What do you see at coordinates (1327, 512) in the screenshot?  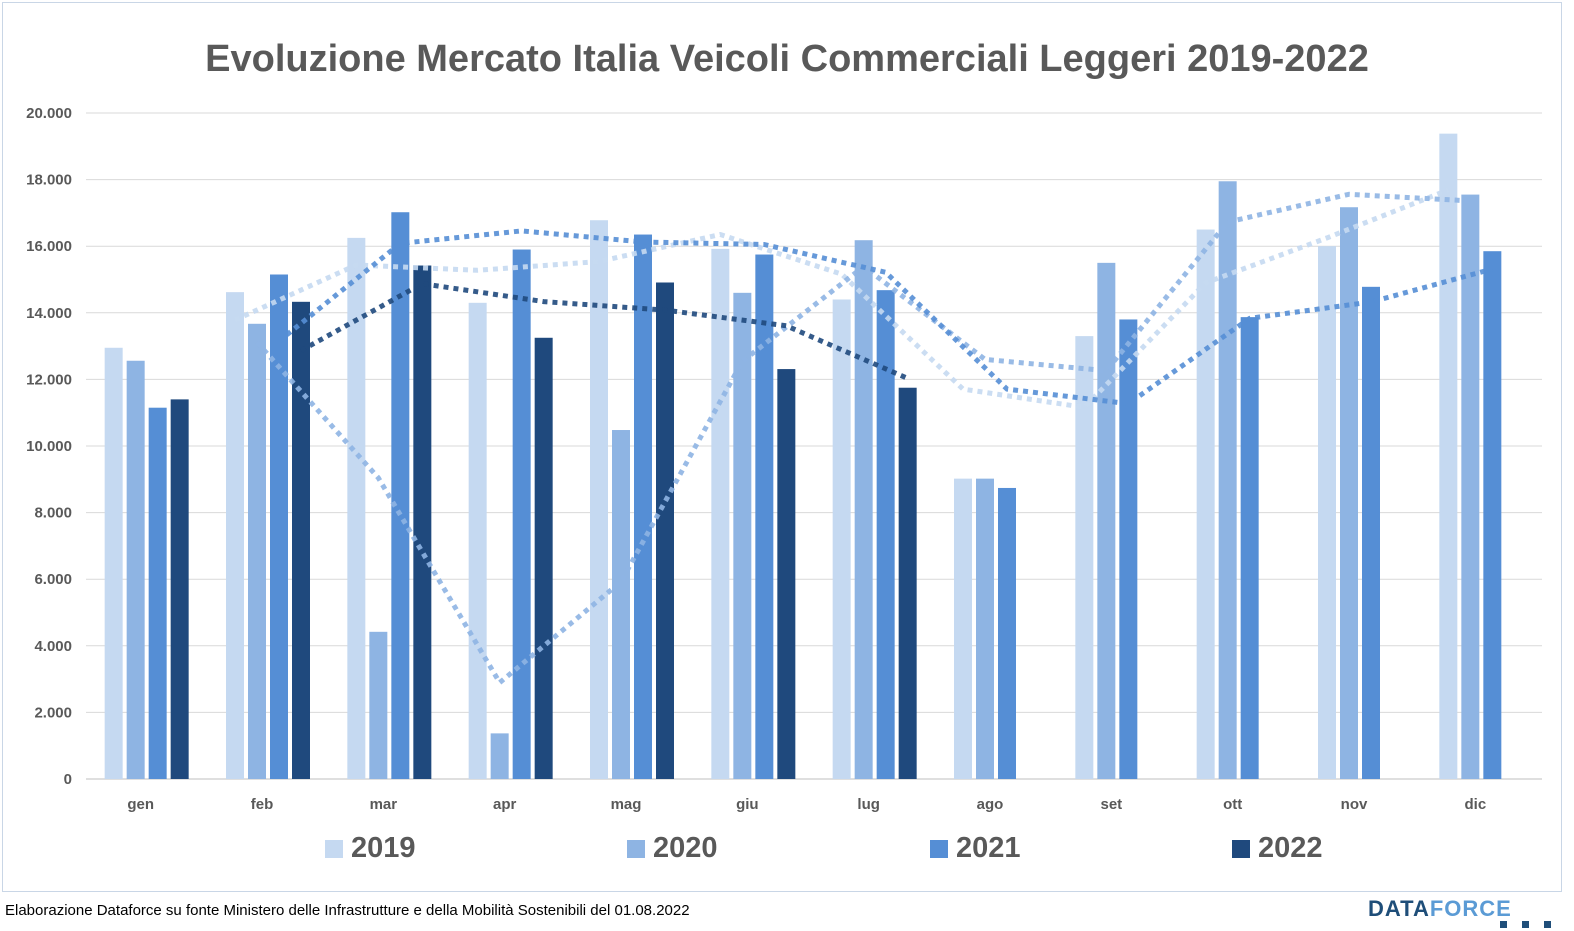 I see `bar-2019-nov` at bounding box center [1327, 512].